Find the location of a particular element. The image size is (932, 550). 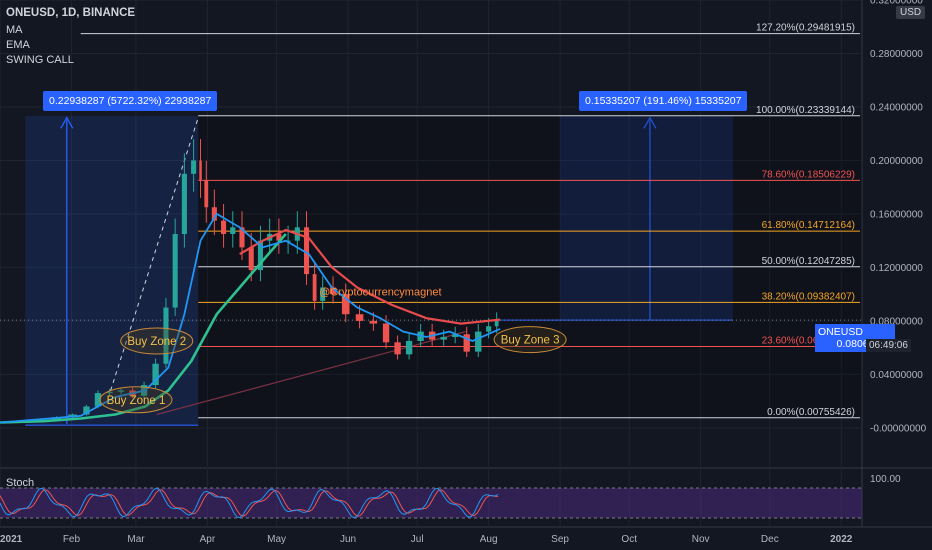

swing-call-line is located at coordinates (143, 328).